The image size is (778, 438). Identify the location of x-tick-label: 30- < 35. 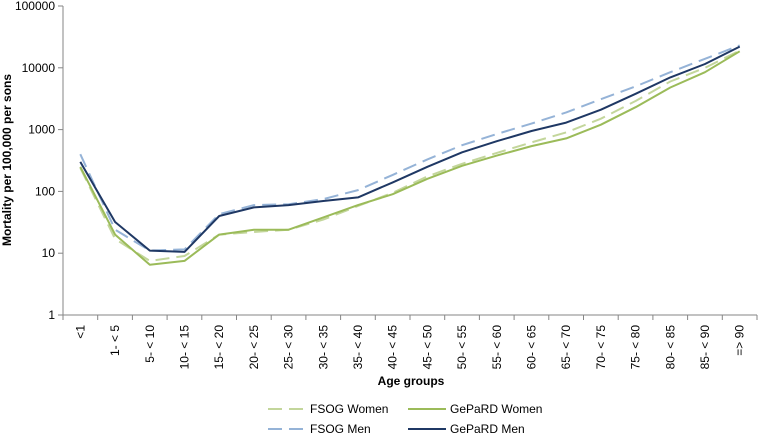
(323, 347).